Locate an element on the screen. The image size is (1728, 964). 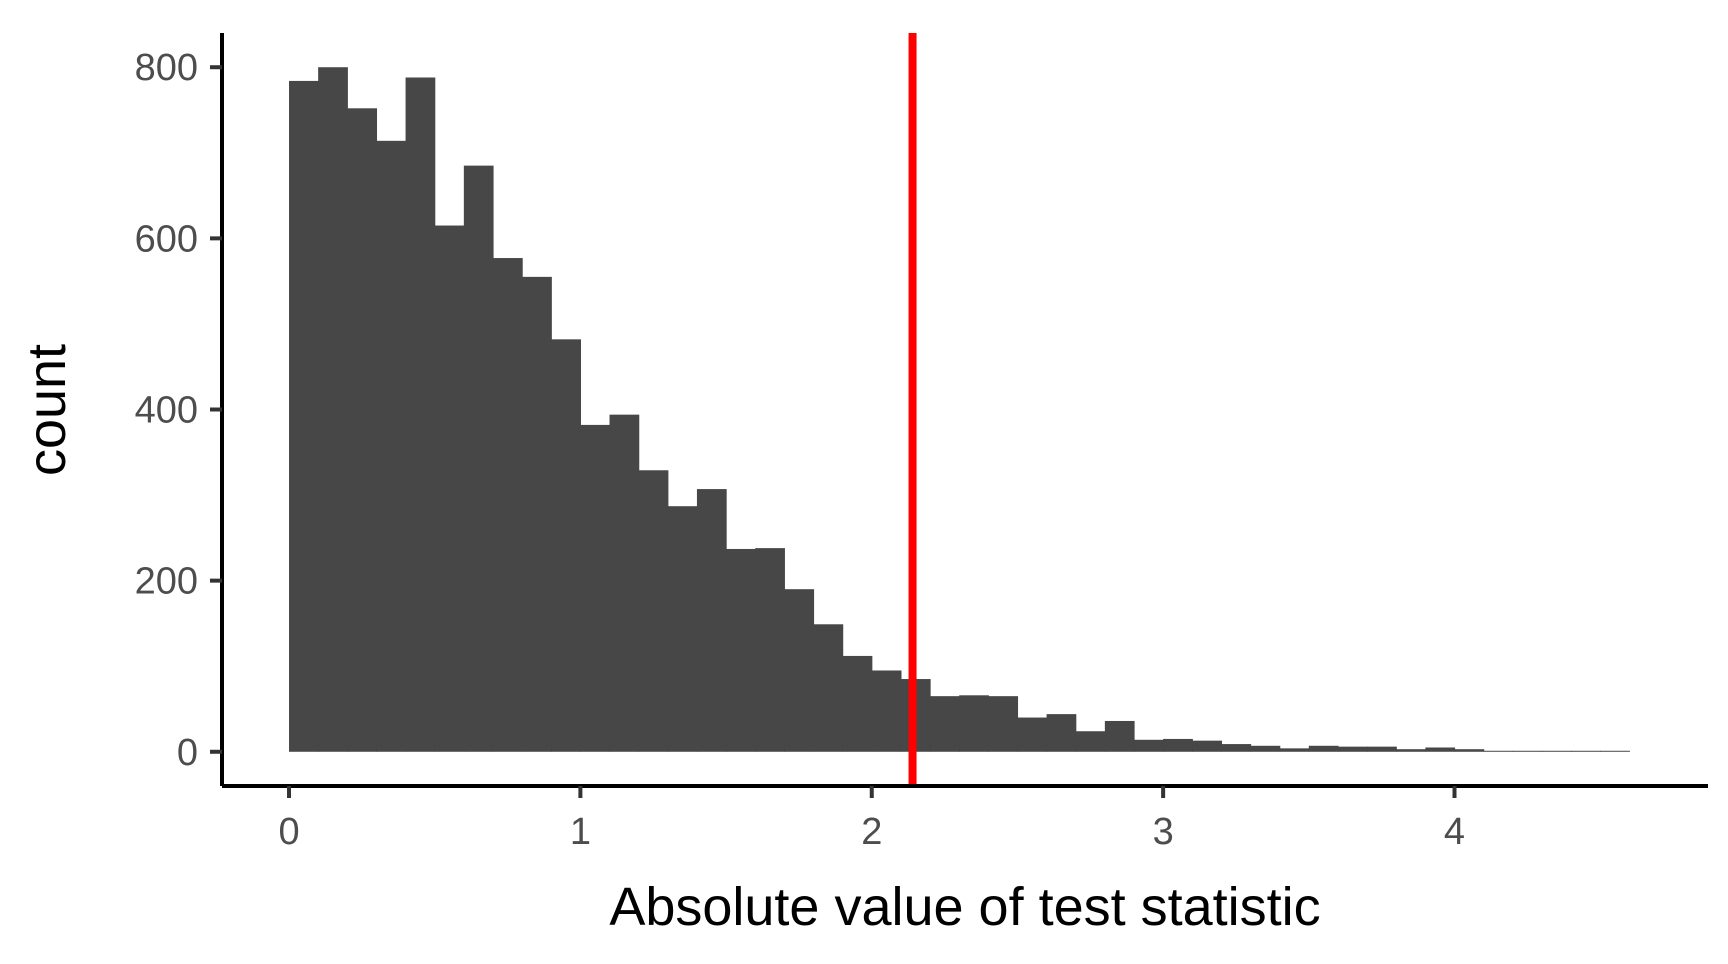
y-axis-ticks: 0 200 400 600 800 is located at coordinates (178, 410).